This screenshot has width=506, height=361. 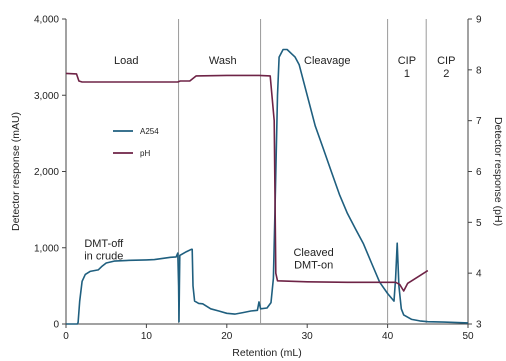 What do you see at coordinates (313, 259) in the screenshot?
I see `annotation-label: Cleaved DMT-on` at bounding box center [313, 259].